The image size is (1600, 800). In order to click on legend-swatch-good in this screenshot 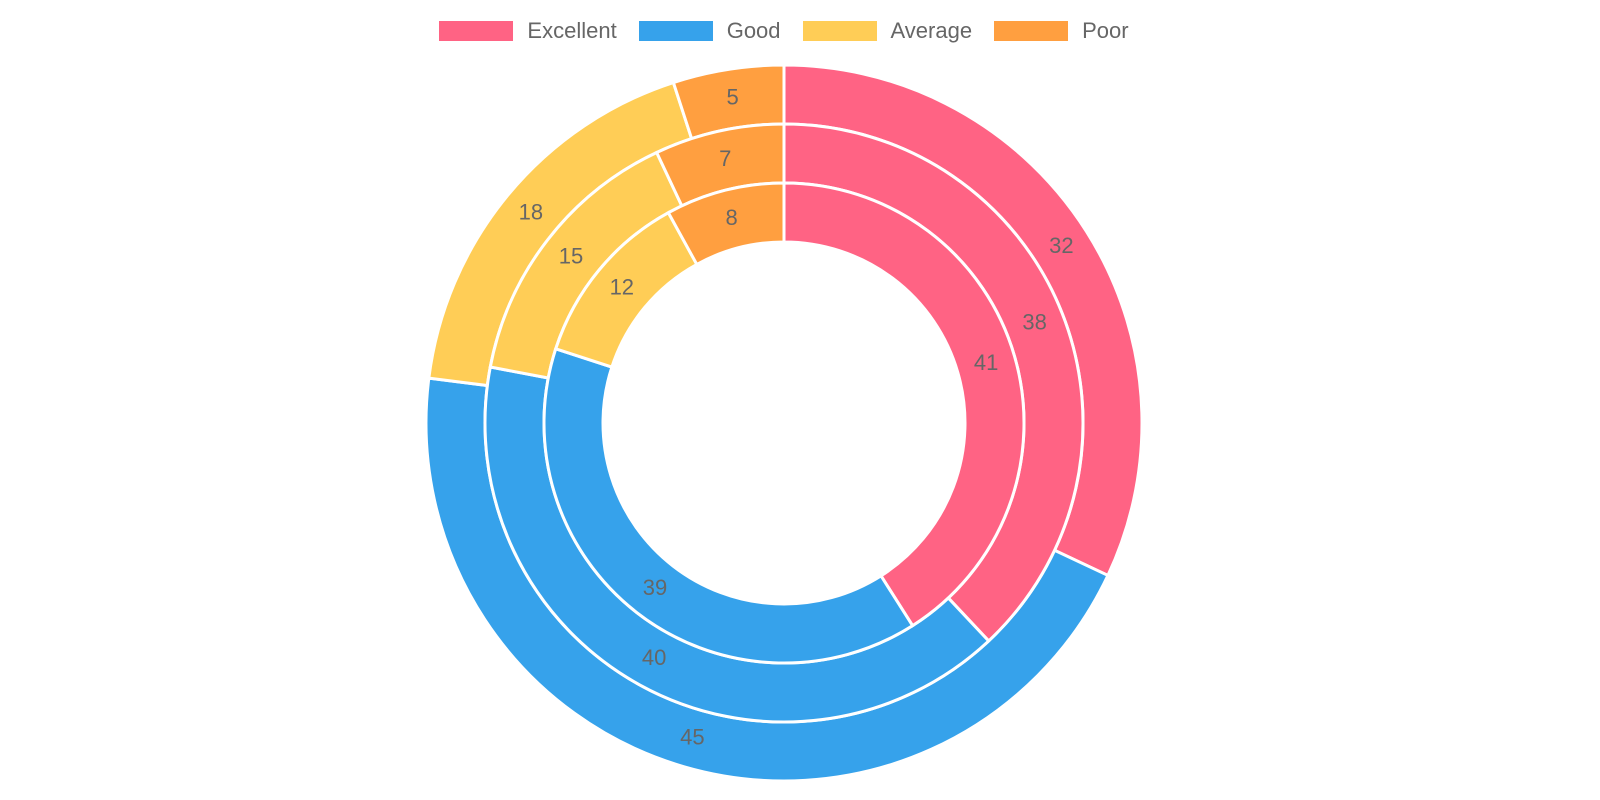, I will do `click(675, 31)`.